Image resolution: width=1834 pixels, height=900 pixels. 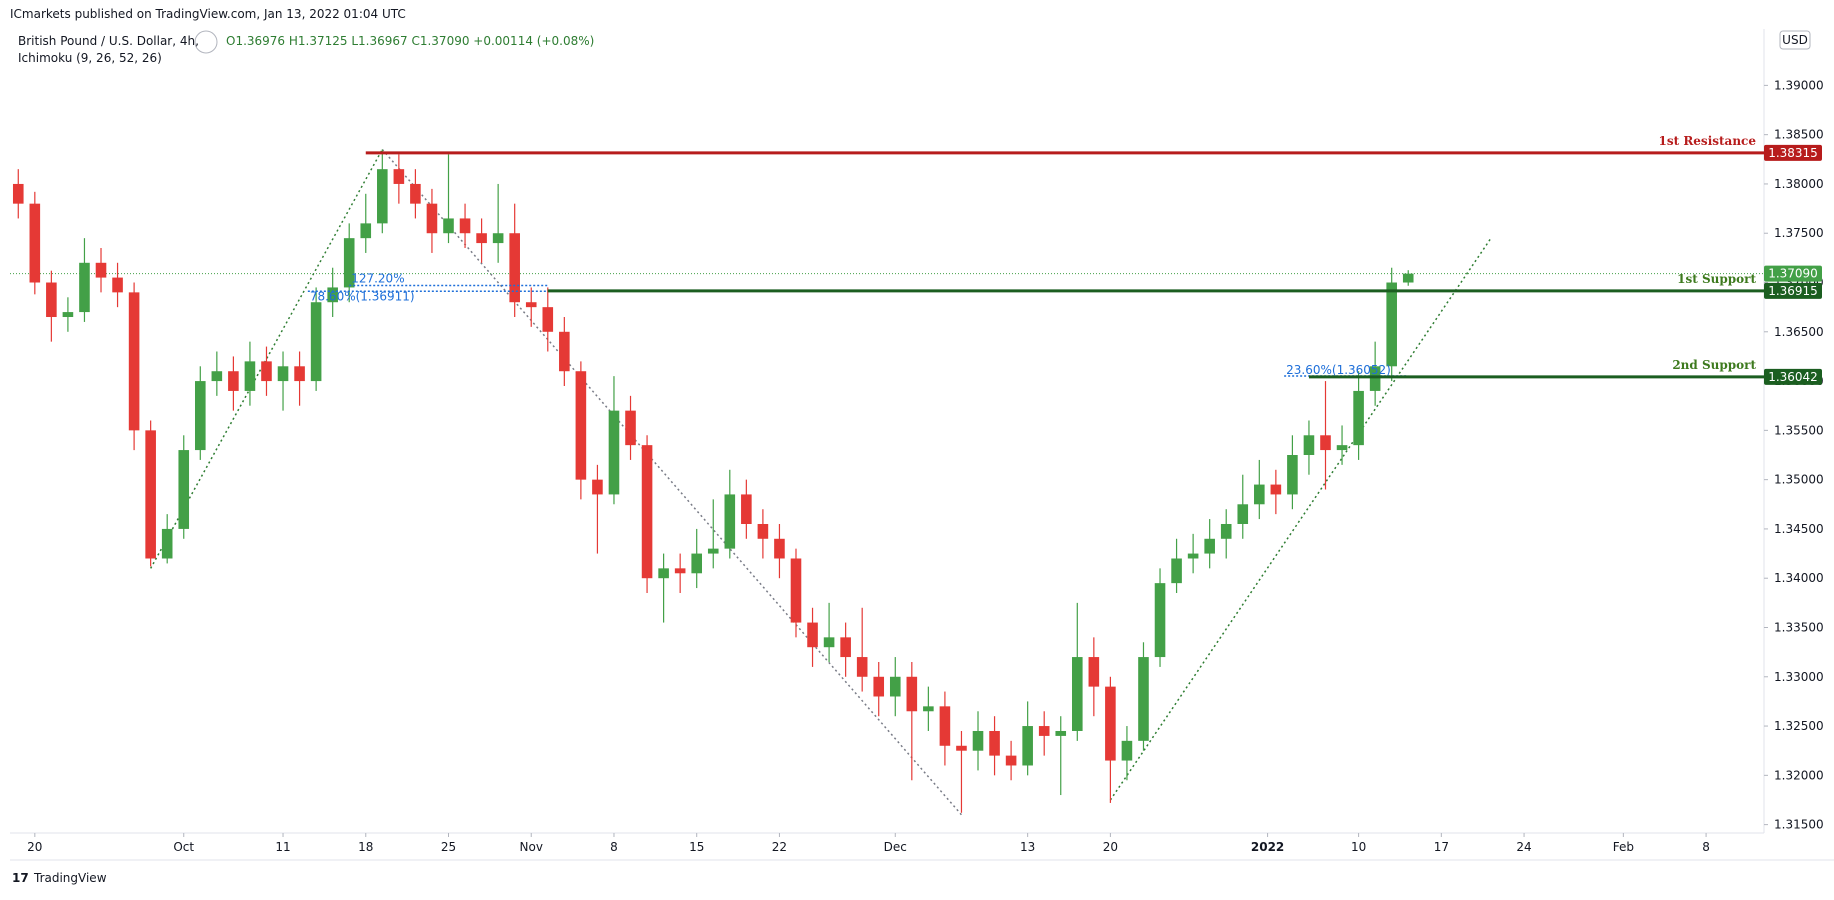 I want to click on level-name: 2nd Support, so click(x=1714, y=365).